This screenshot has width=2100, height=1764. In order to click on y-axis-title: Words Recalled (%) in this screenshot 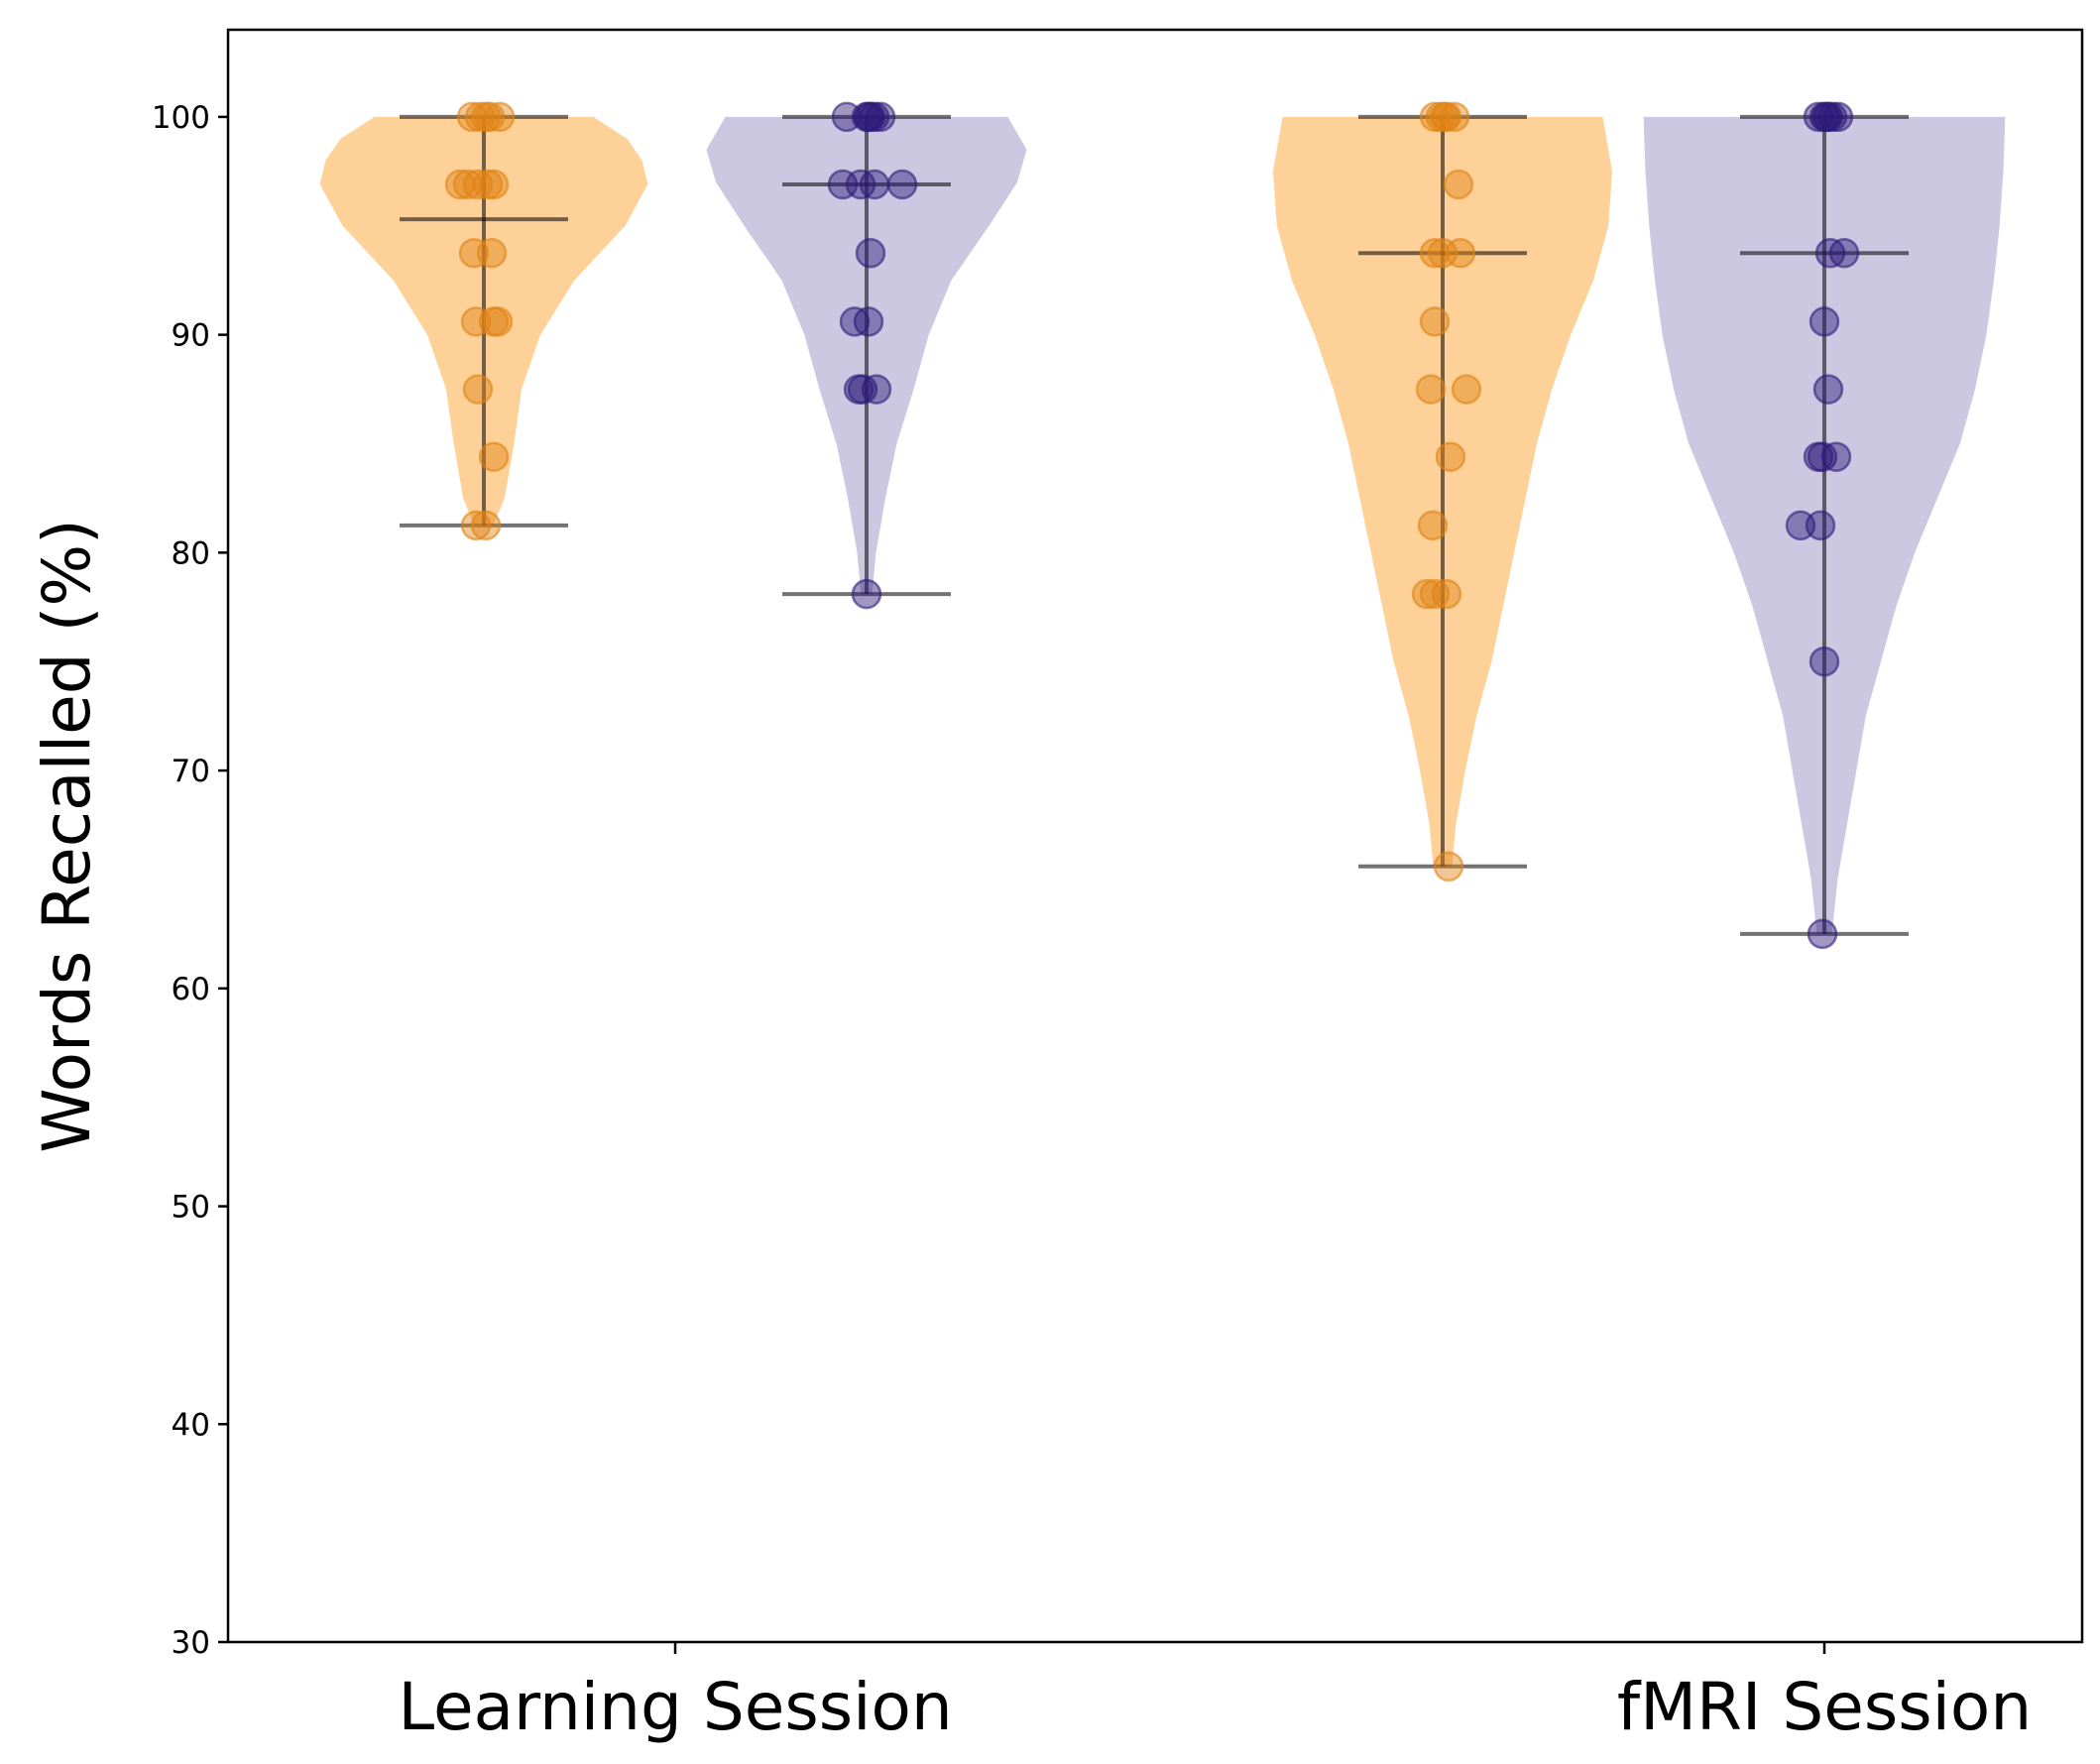, I will do `click(67, 836)`.